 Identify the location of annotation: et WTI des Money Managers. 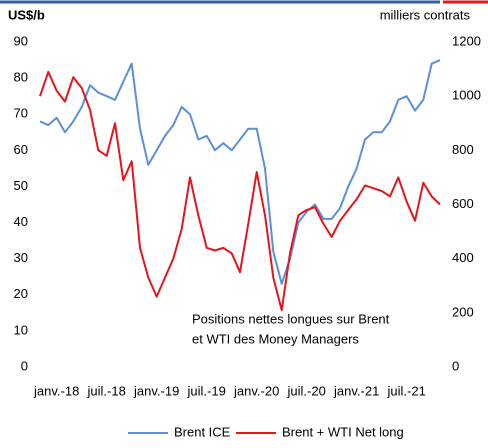
(275, 338).